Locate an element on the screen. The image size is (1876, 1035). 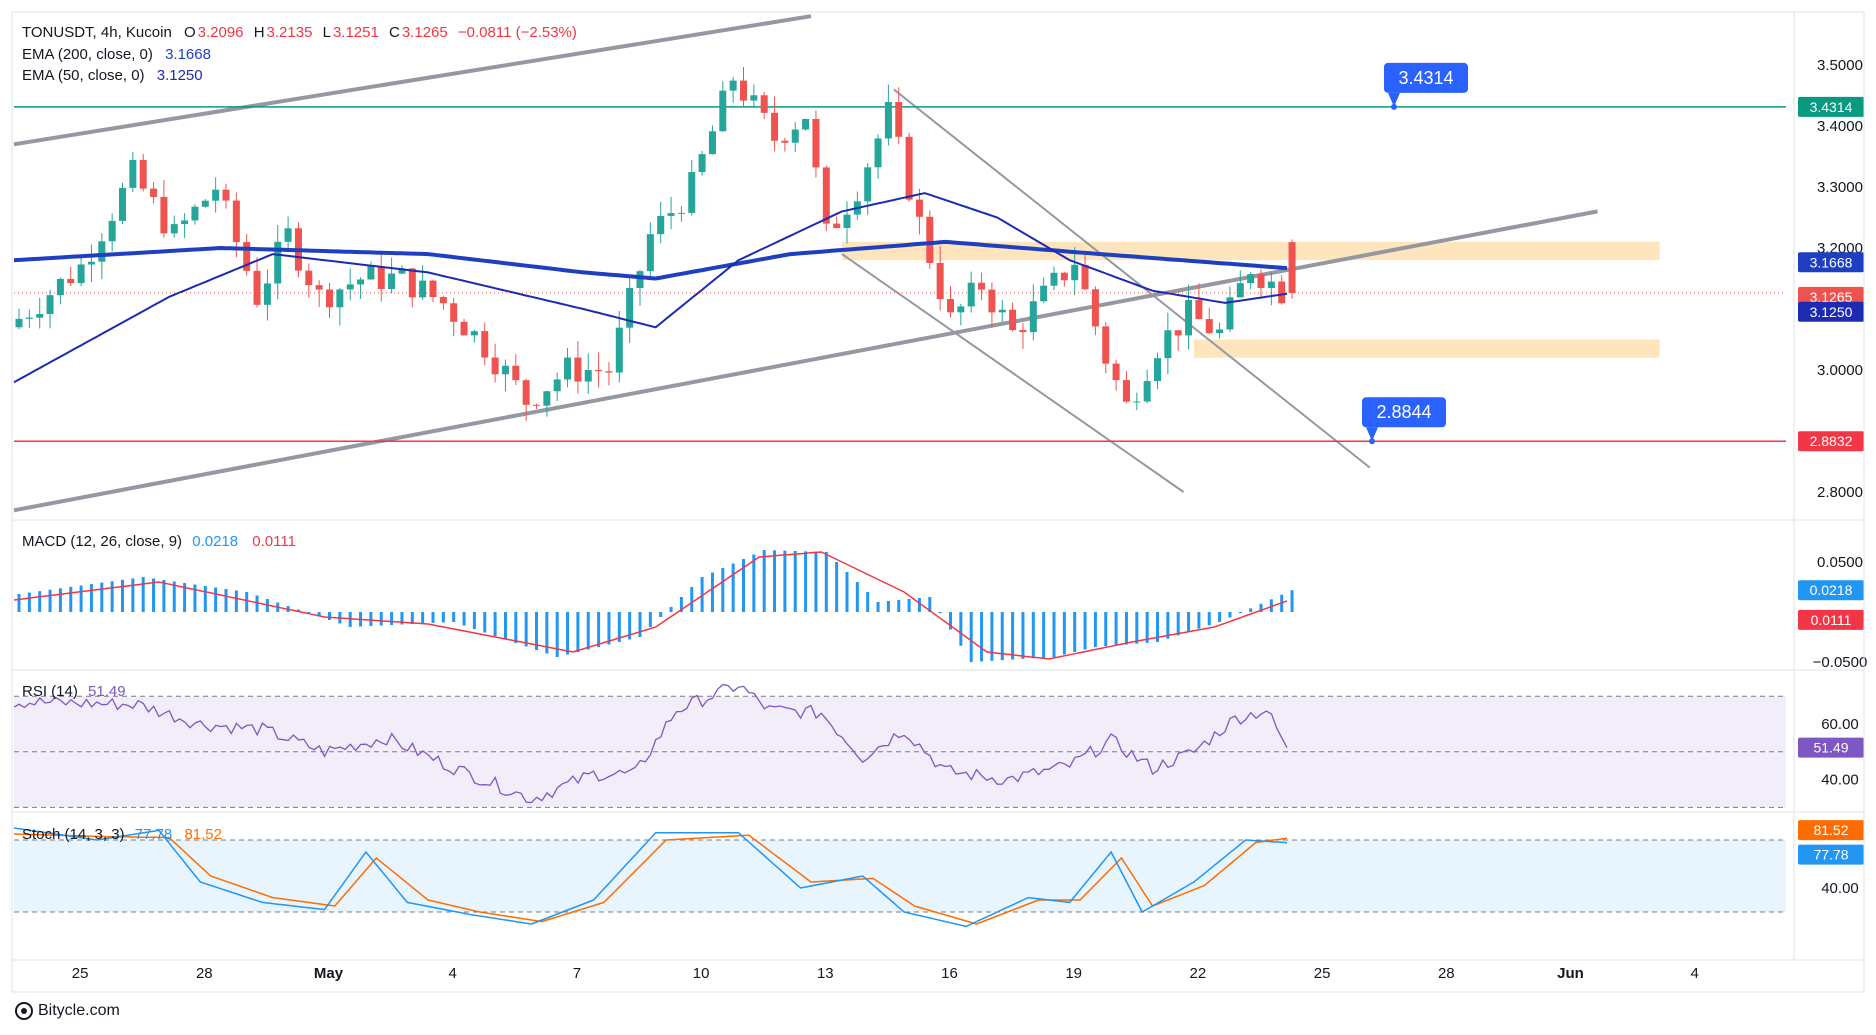
stoch-d-badge-text: 81.52 is located at coordinates (1830, 830).